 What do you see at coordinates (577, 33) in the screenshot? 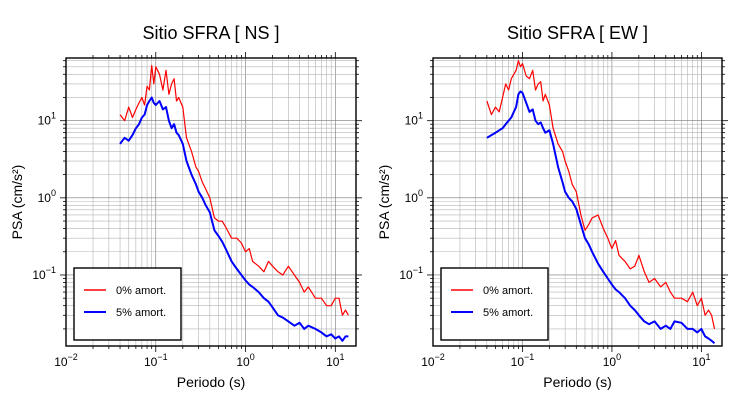
I see `chart-title: Sitio SFRA [ EW ]` at bounding box center [577, 33].